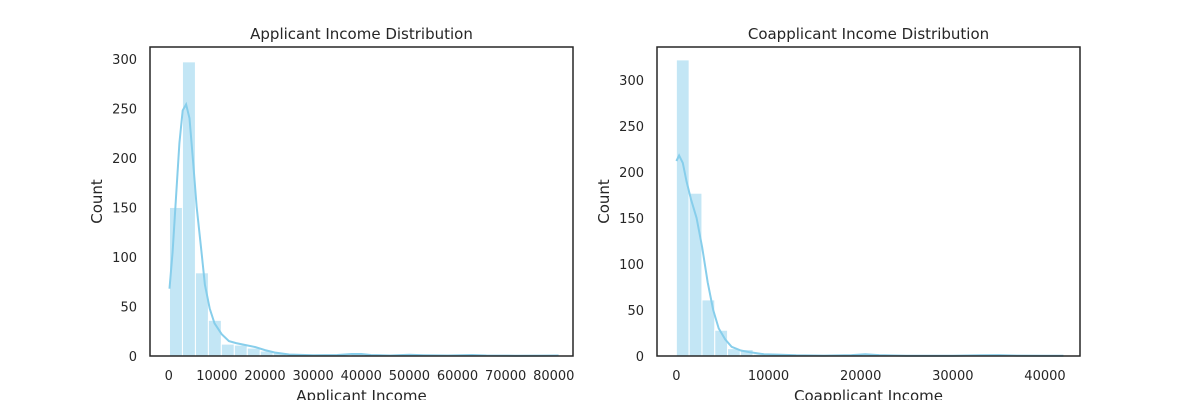 The height and width of the screenshot is (400, 1200). I want to click on x-axis-label: Applicant Income, so click(361, 393).